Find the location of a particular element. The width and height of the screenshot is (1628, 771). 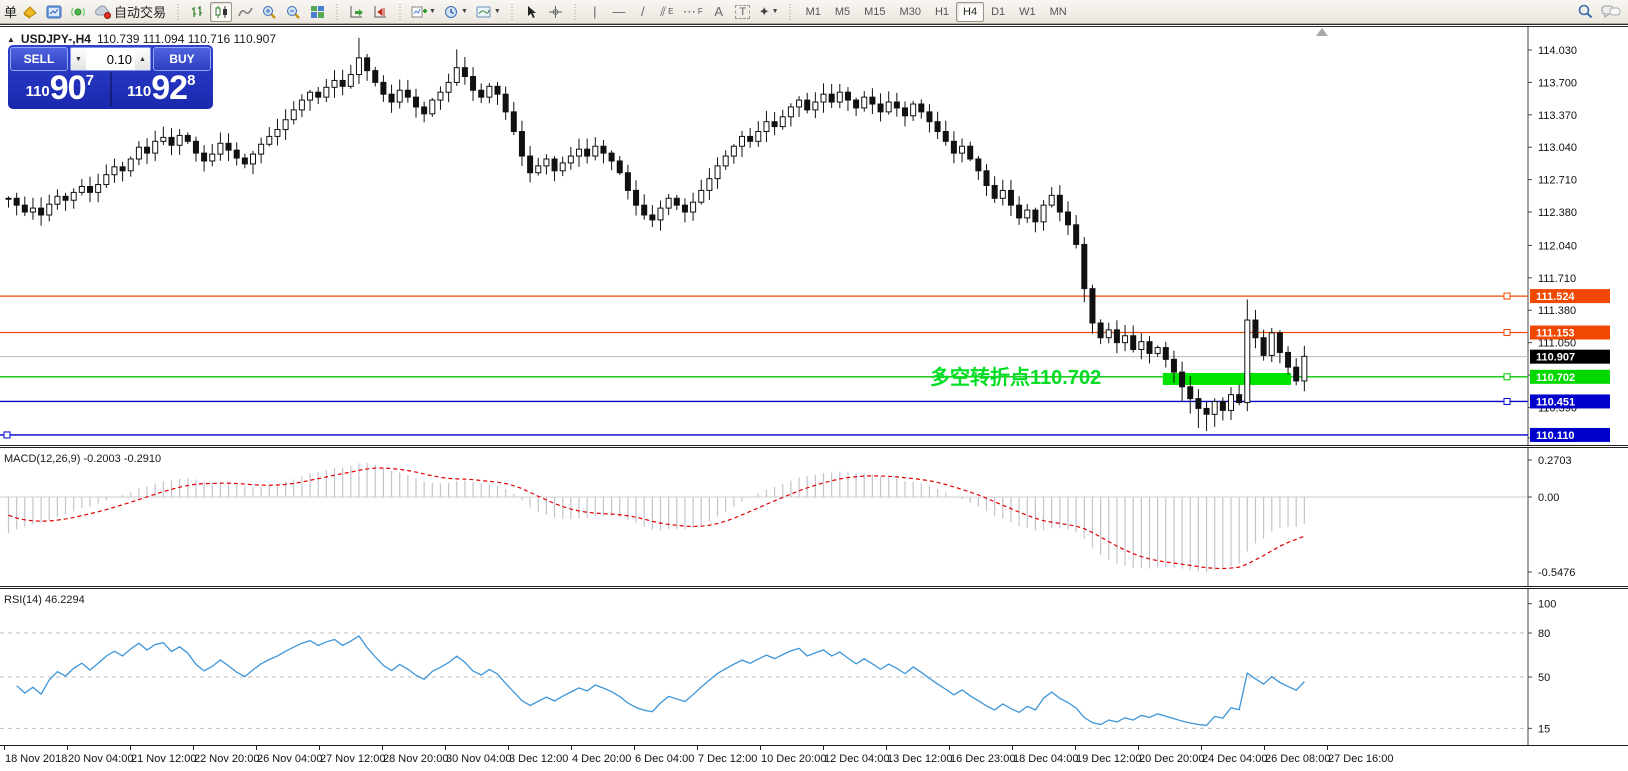

autotrade-button: 自动交易 is located at coordinates (130, 12).